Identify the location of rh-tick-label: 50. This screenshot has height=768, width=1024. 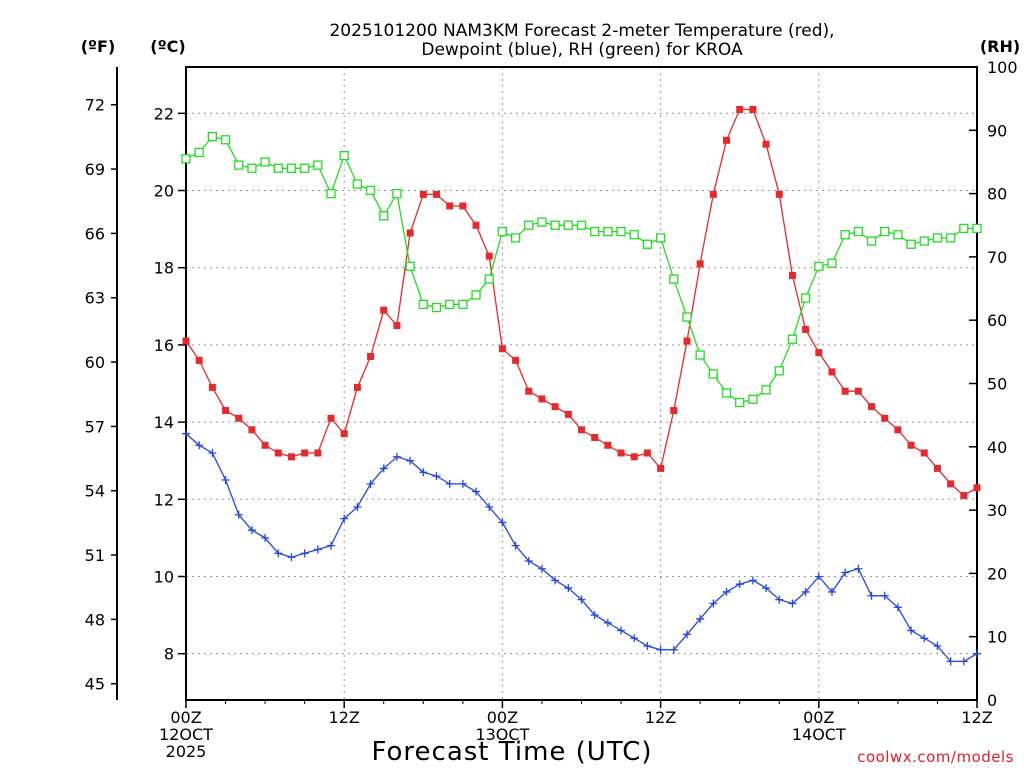
(997, 384).